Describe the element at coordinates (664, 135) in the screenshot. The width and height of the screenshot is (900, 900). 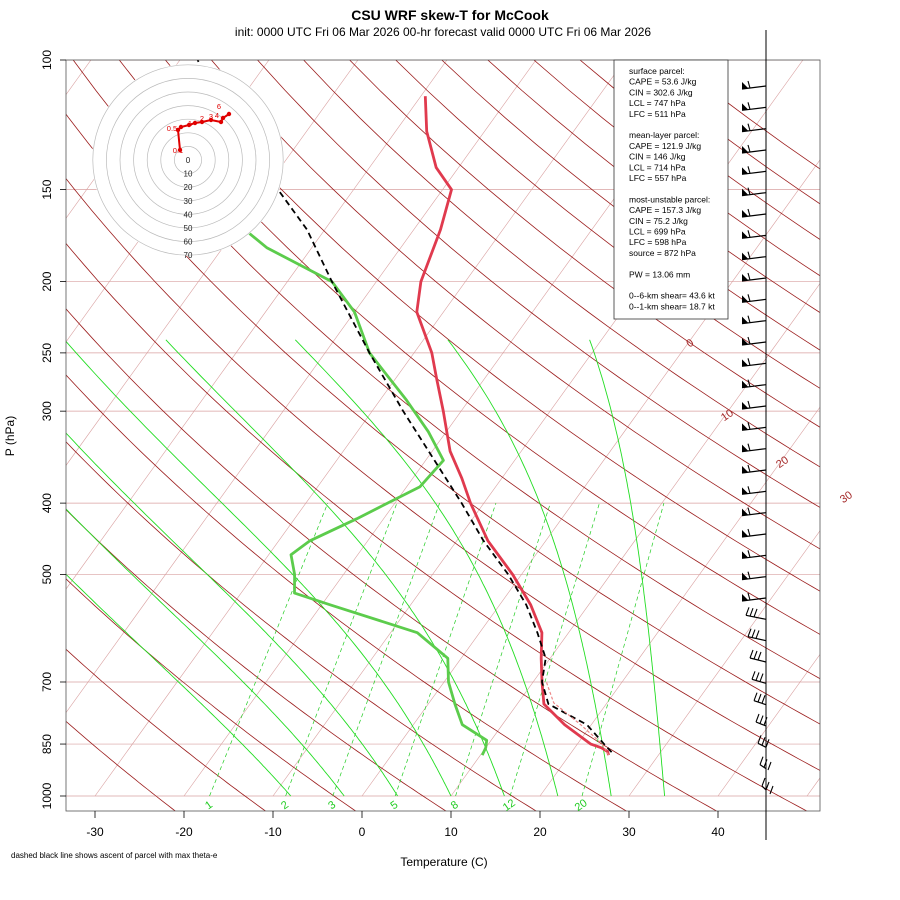
I see `info-line: mean-layer parcel:` at that location.